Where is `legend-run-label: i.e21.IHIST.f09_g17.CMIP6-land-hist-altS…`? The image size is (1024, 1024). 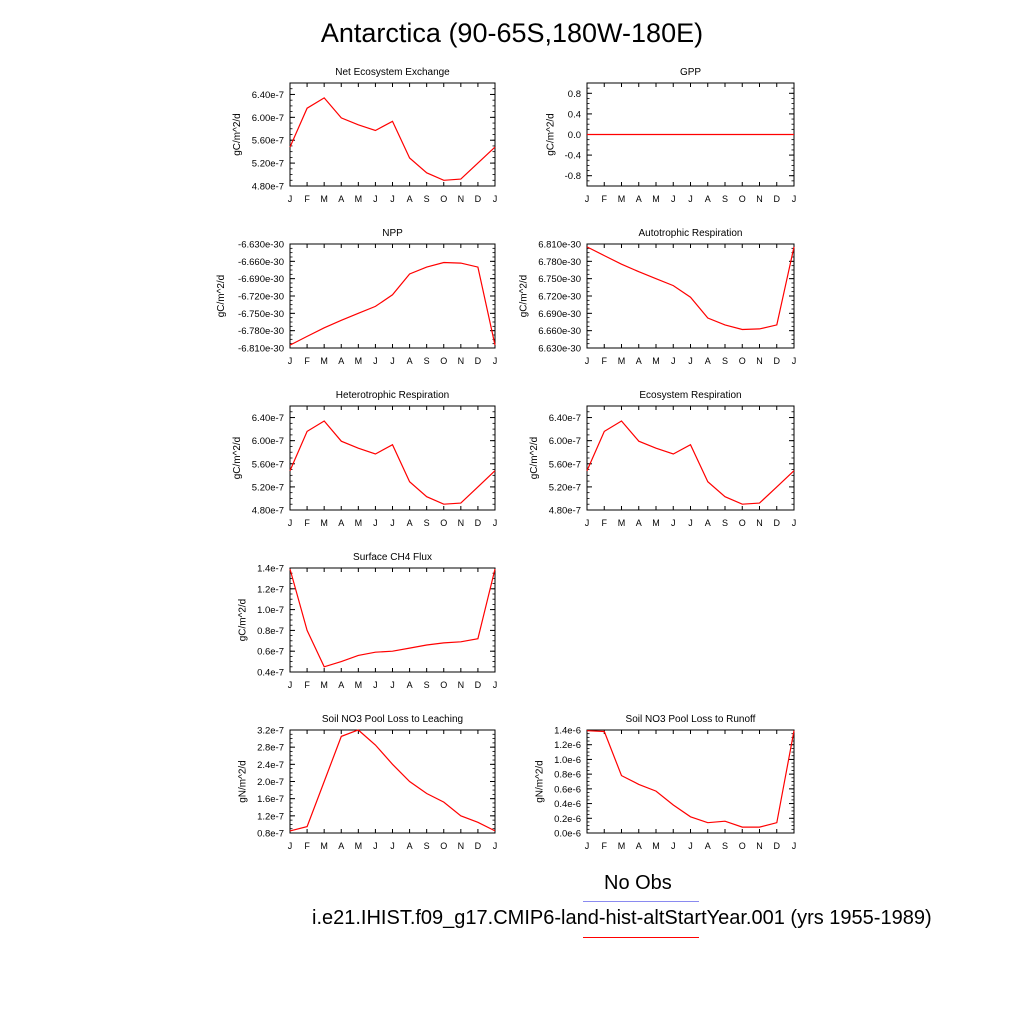
legend-run-label: i.e21.IHIST.f09_g17.CMIP6-land-hist-altS… is located at coordinates (622, 918).